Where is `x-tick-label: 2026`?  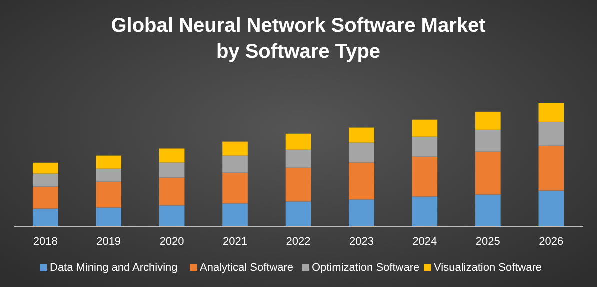 x-tick-label: 2026 is located at coordinates (551, 242).